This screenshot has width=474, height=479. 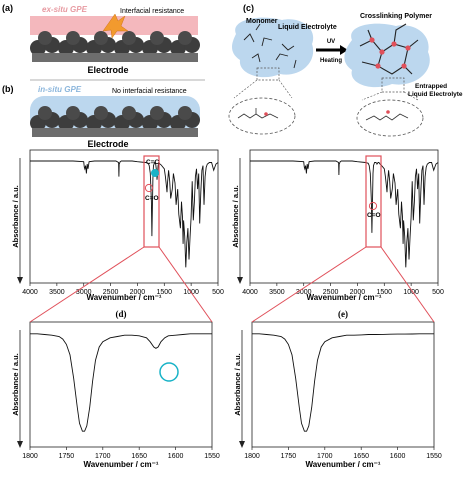 What do you see at coordinates (155, 173) in the screenshot?
I see `cc-marker` at bounding box center [155, 173].